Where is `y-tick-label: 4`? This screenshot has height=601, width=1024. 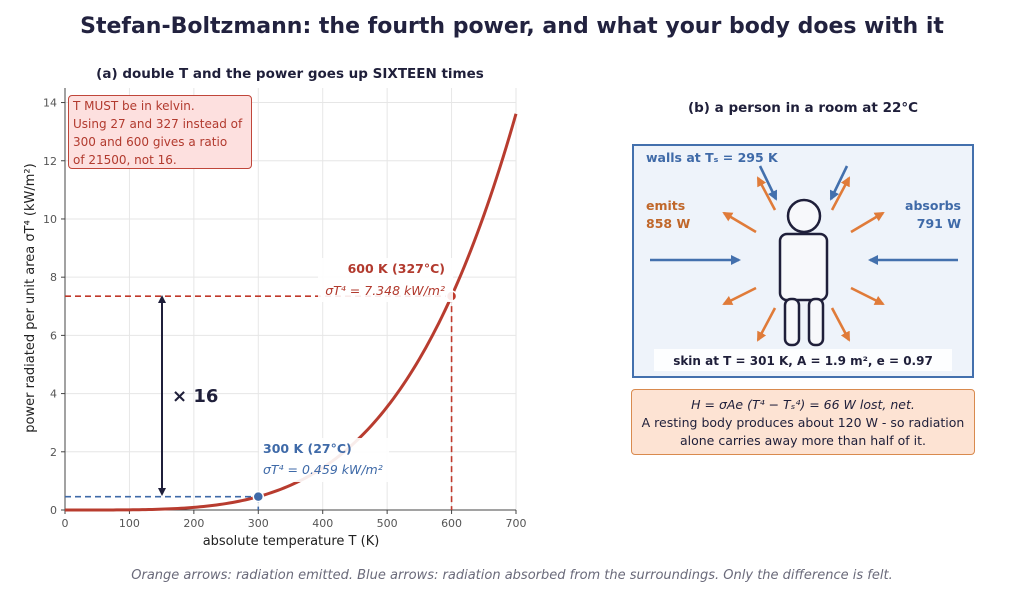
y-tick-label: 4 is located at coordinates (53, 394).